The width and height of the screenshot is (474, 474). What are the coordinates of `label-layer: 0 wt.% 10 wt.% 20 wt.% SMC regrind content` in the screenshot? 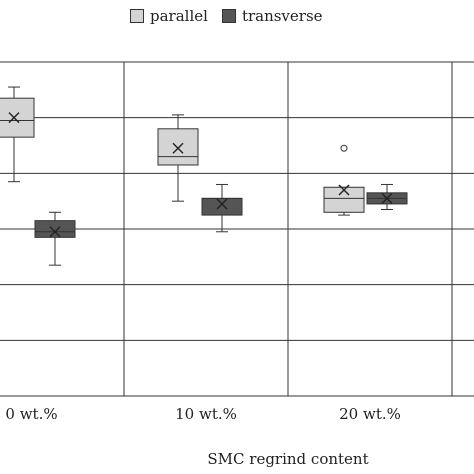 It's located at (202, 436).